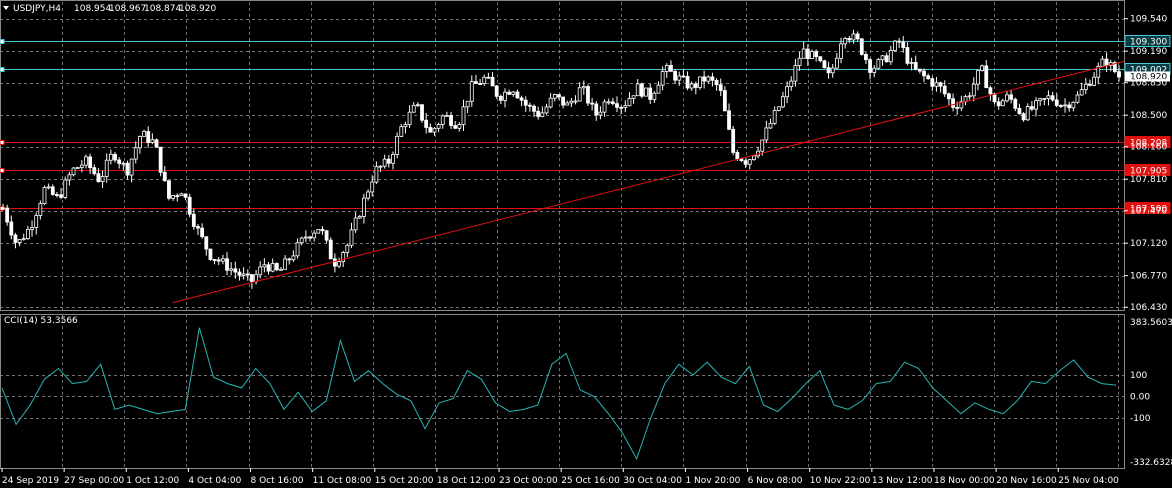  Describe the element at coordinates (214, 481) in the screenshot. I see `time-tick-label: 4 Oct 04:00` at that location.